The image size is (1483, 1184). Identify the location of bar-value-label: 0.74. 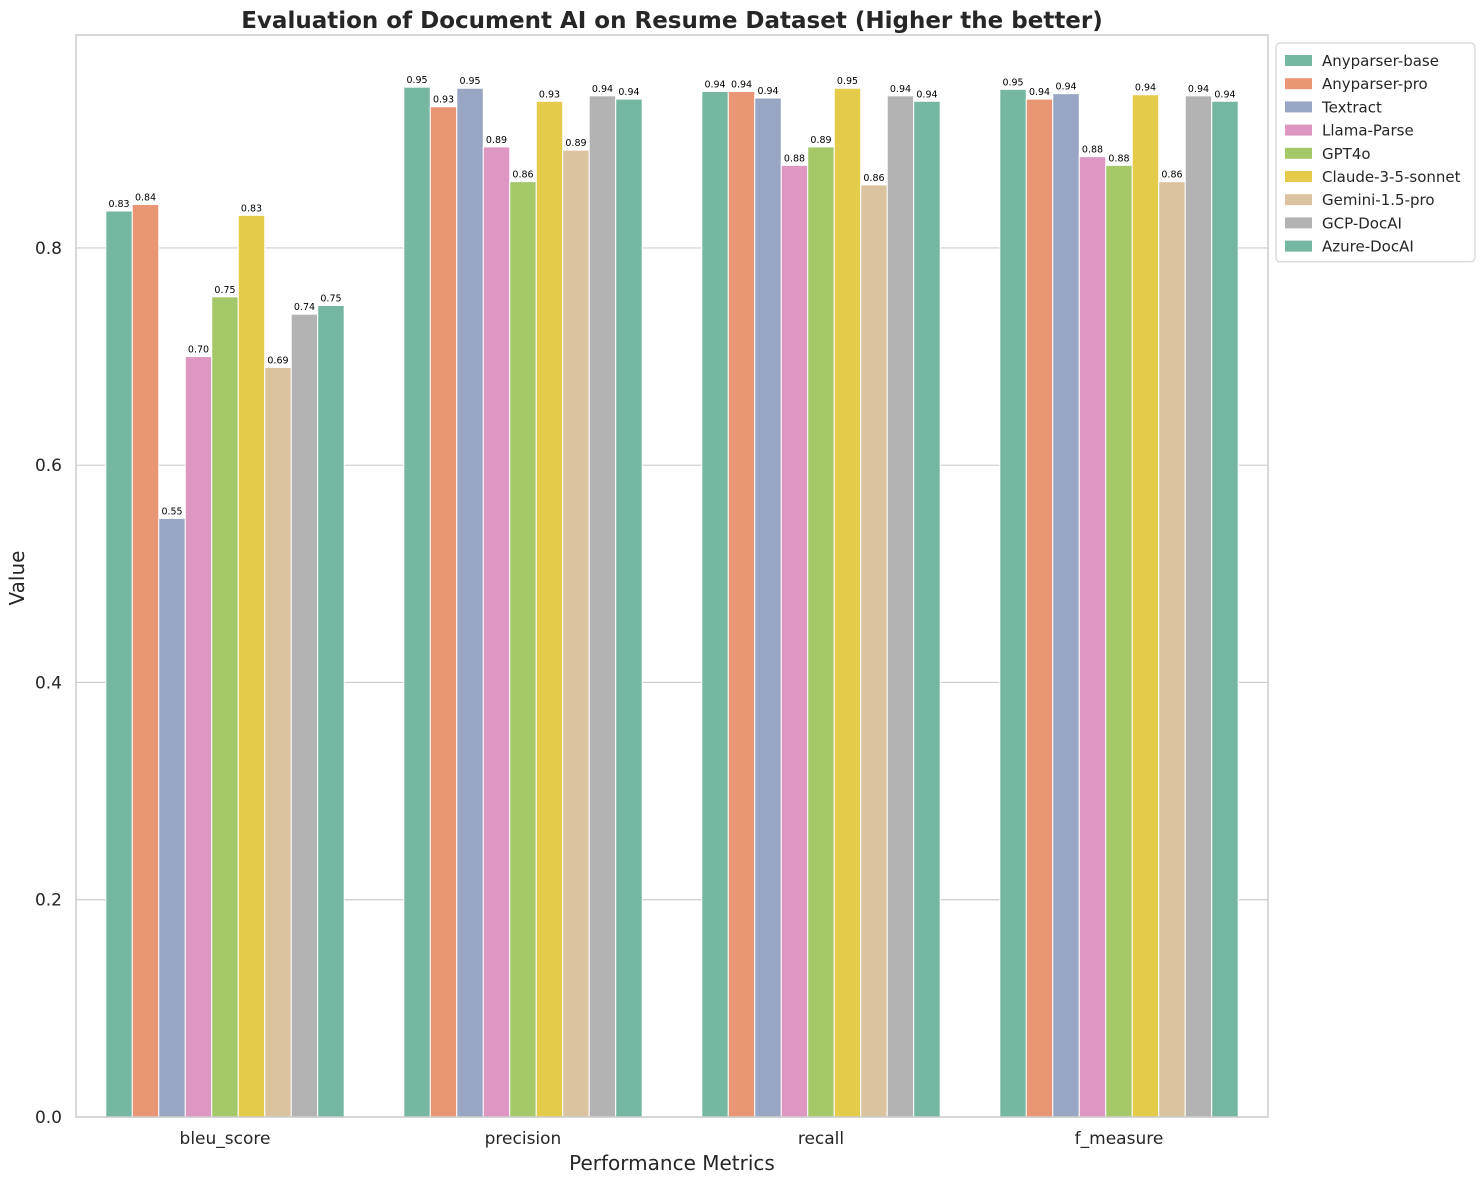
(304, 307).